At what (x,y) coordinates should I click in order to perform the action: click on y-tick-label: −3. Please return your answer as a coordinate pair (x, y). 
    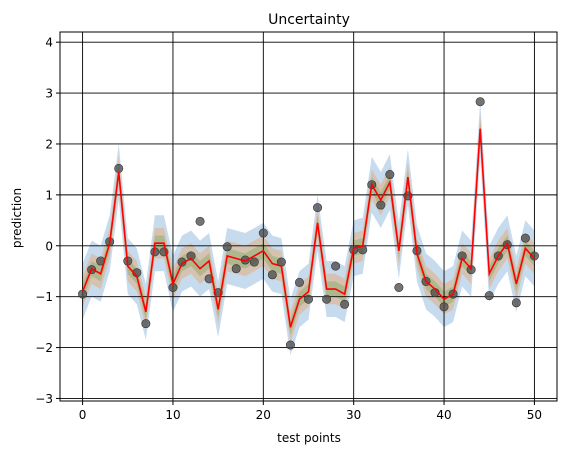
    Looking at the image, I should click on (44, 399).